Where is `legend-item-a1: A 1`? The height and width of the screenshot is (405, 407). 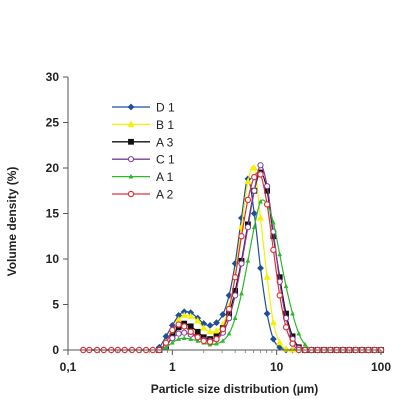
legend-item-a1: A 1 is located at coordinates (143, 177).